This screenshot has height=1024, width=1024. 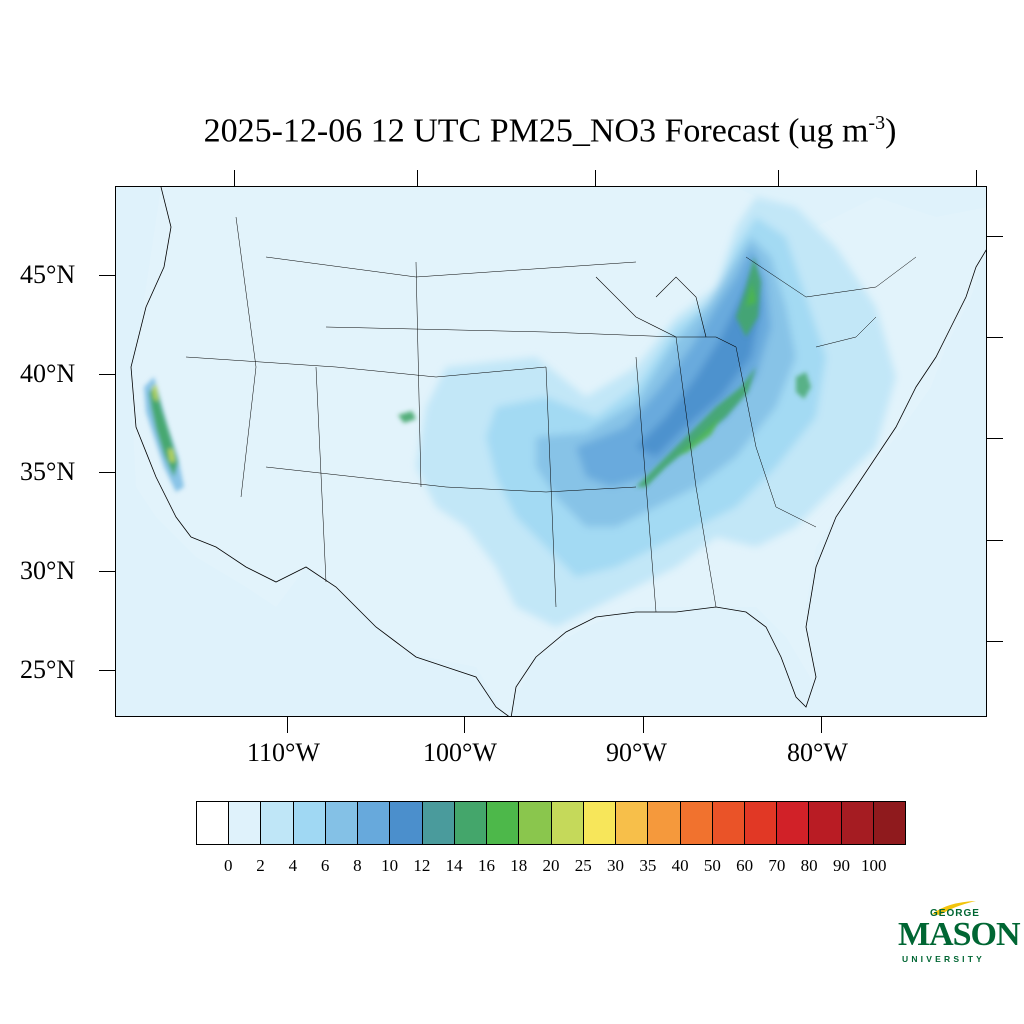 I want to click on colorbar-label: 40, so click(x=680, y=865).